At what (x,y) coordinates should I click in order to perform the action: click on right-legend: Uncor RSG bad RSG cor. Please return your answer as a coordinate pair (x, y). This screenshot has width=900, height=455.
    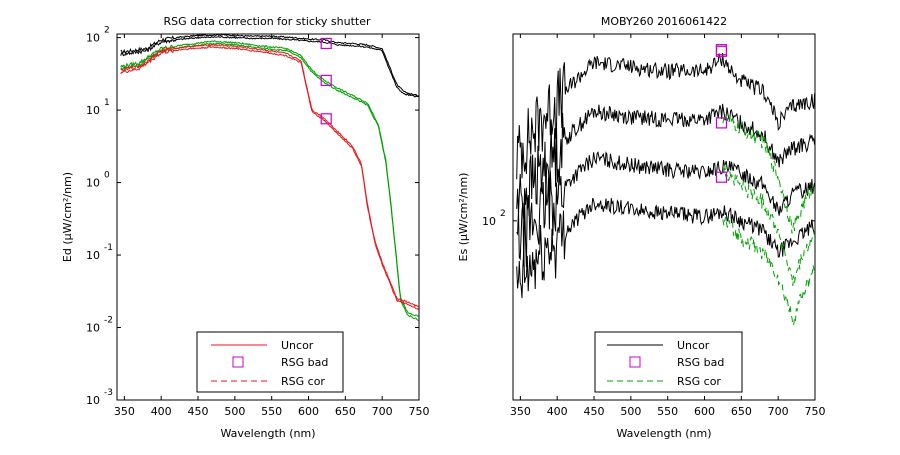
    Looking at the image, I should click on (668, 362).